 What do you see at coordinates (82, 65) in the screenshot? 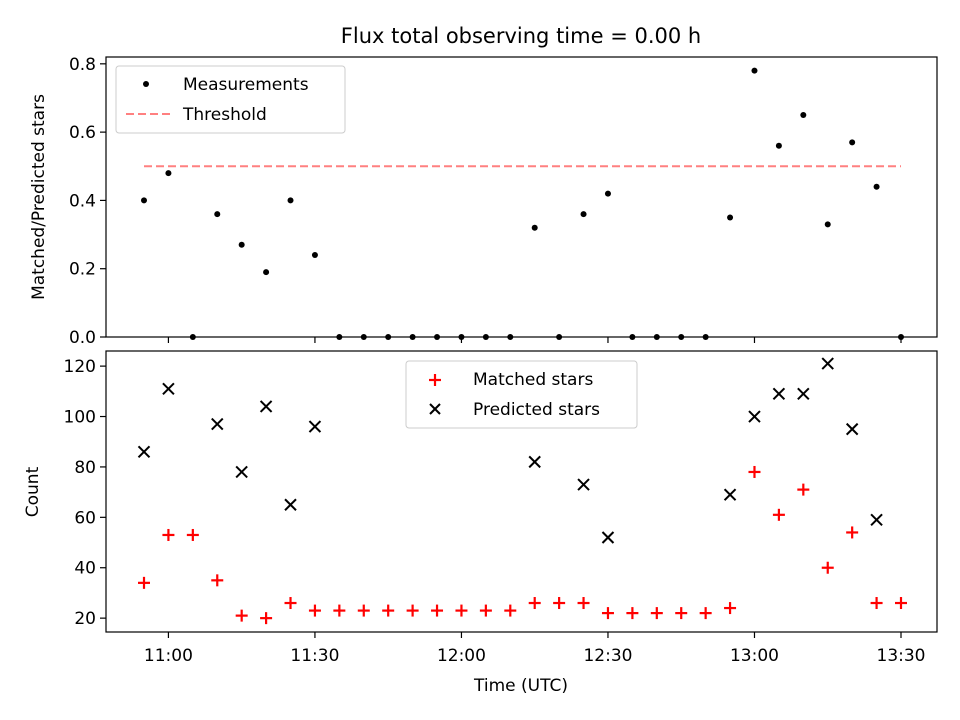
I see `top-y-tick-label: 0.8` at bounding box center [82, 65].